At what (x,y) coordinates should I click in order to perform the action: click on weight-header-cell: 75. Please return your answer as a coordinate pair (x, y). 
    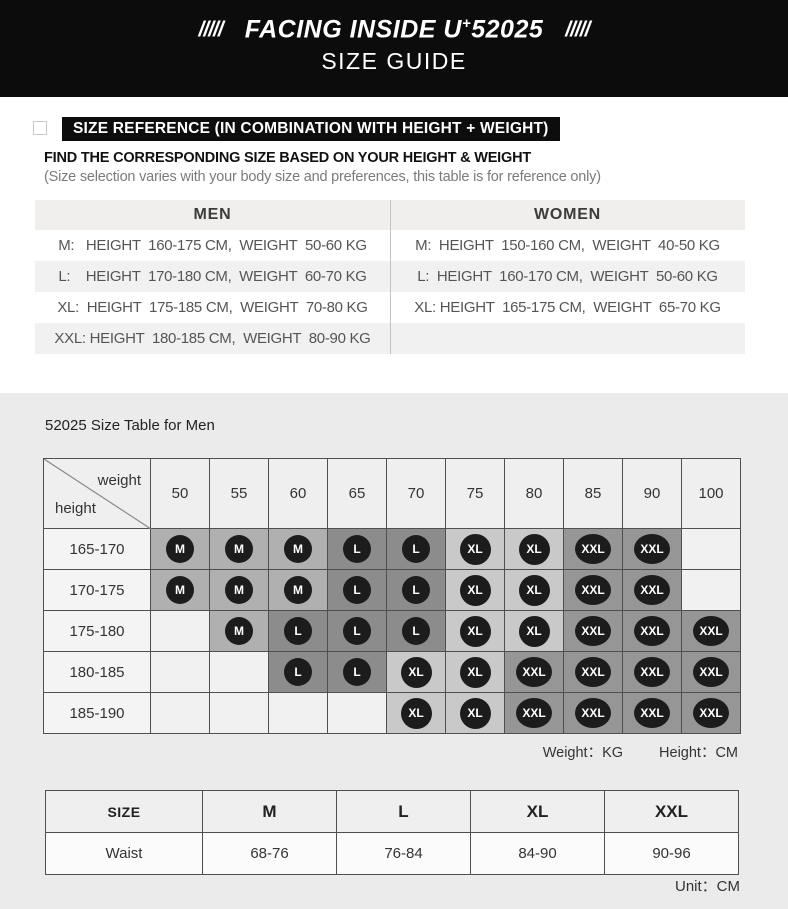
    Looking at the image, I should click on (475, 494).